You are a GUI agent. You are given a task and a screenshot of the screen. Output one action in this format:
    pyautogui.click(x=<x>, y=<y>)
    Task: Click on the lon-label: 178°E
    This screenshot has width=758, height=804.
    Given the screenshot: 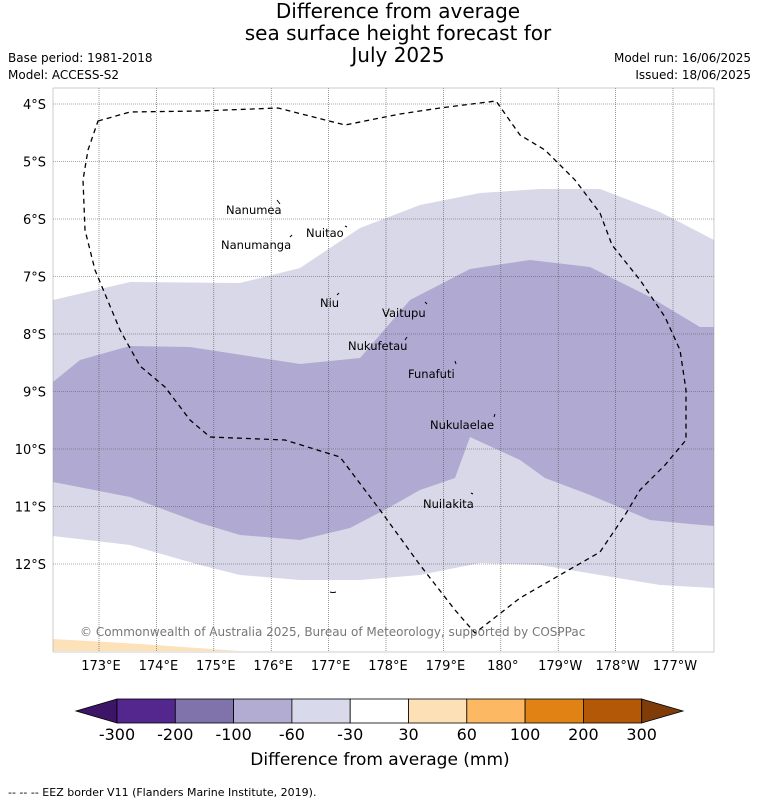 What is the action you would take?
    pyautogui.click(x=388, y=666)
    